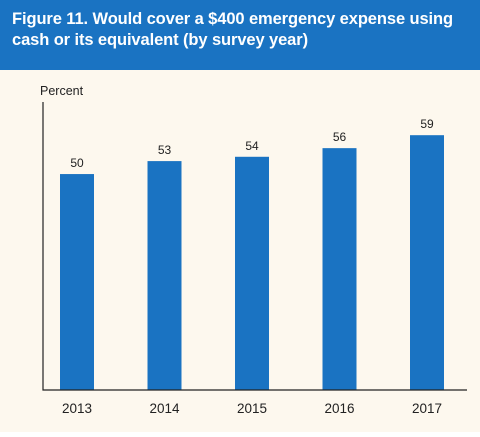 The image size is (480, 437). Describe the element at coordinates (164, 408) in the screenshot. I see `x-tick-label-2014: 2014` at that location.